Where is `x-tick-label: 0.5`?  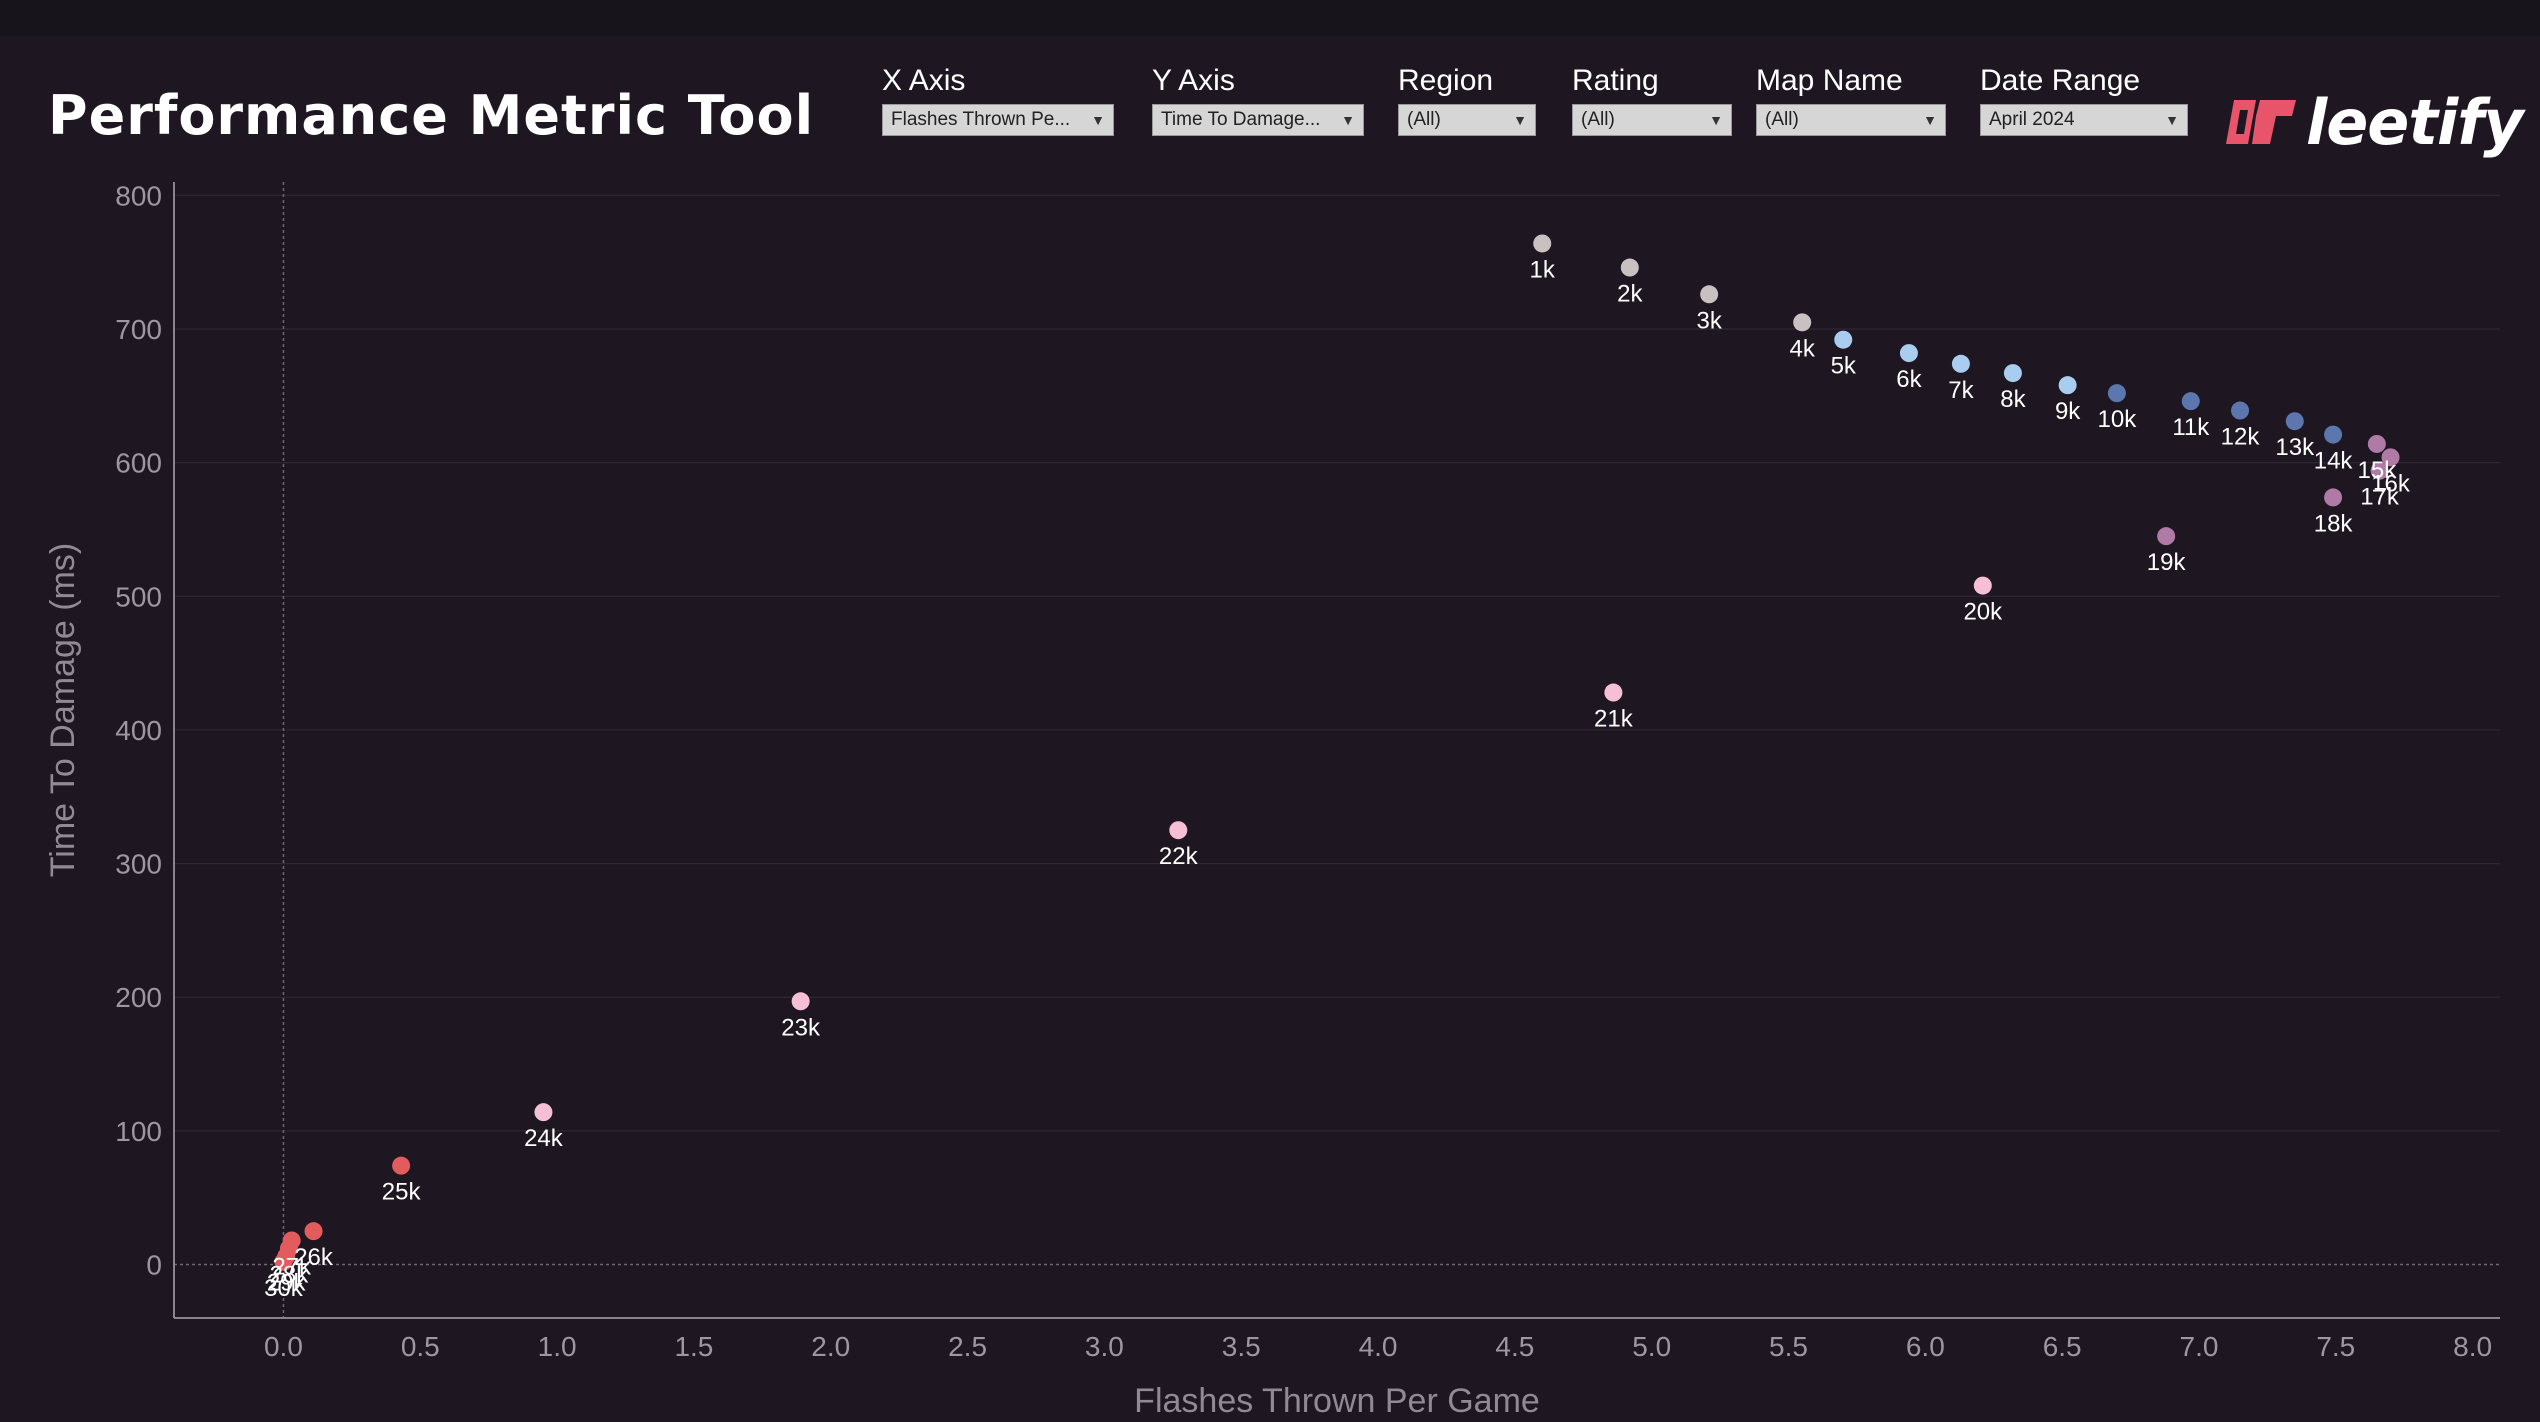
x-tick-label: 0.5 is located at coordinates (420, 1346).